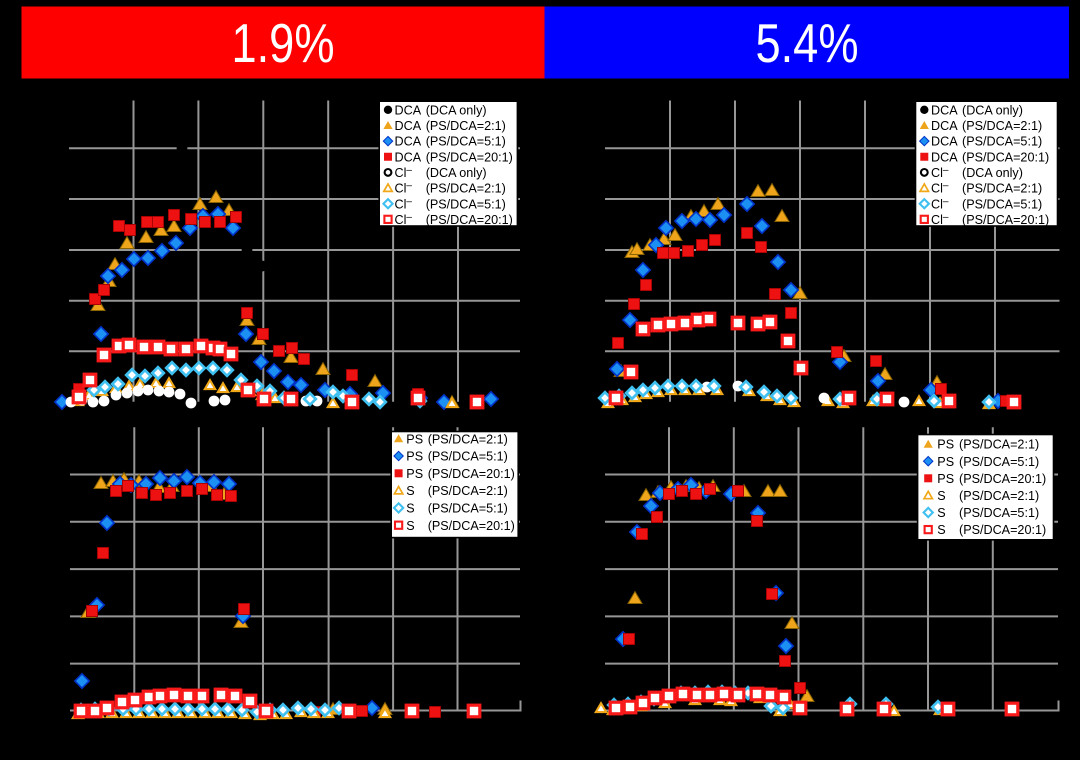  Describe the element at coordinates (807, 43) in the screenshot. I see `svg-text: 5.4%` at that location.